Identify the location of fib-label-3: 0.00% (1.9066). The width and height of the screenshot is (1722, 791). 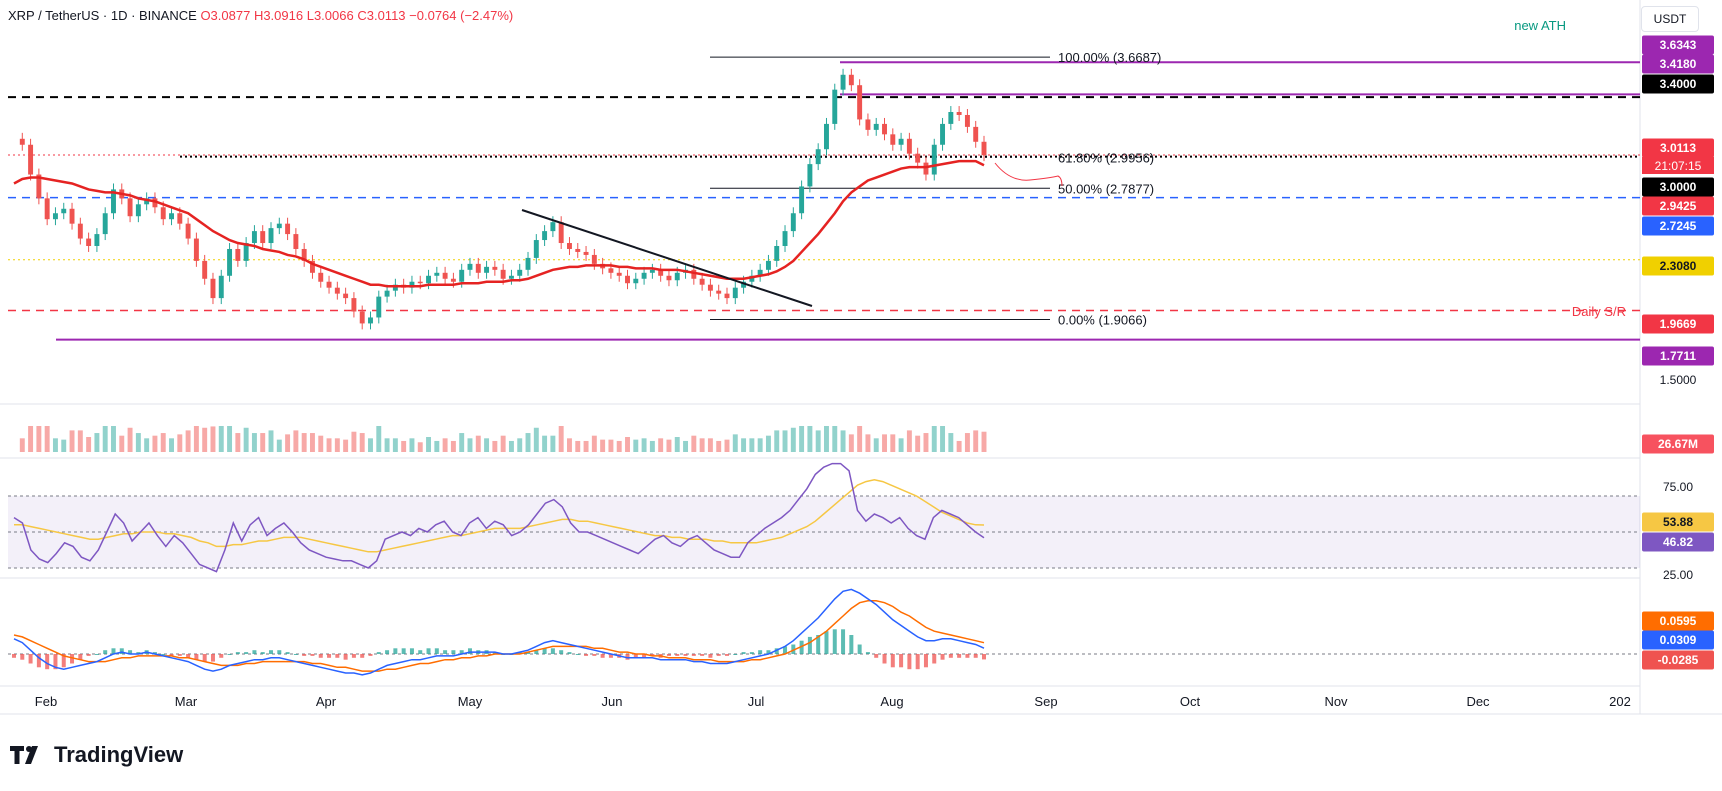
(1102, 319).